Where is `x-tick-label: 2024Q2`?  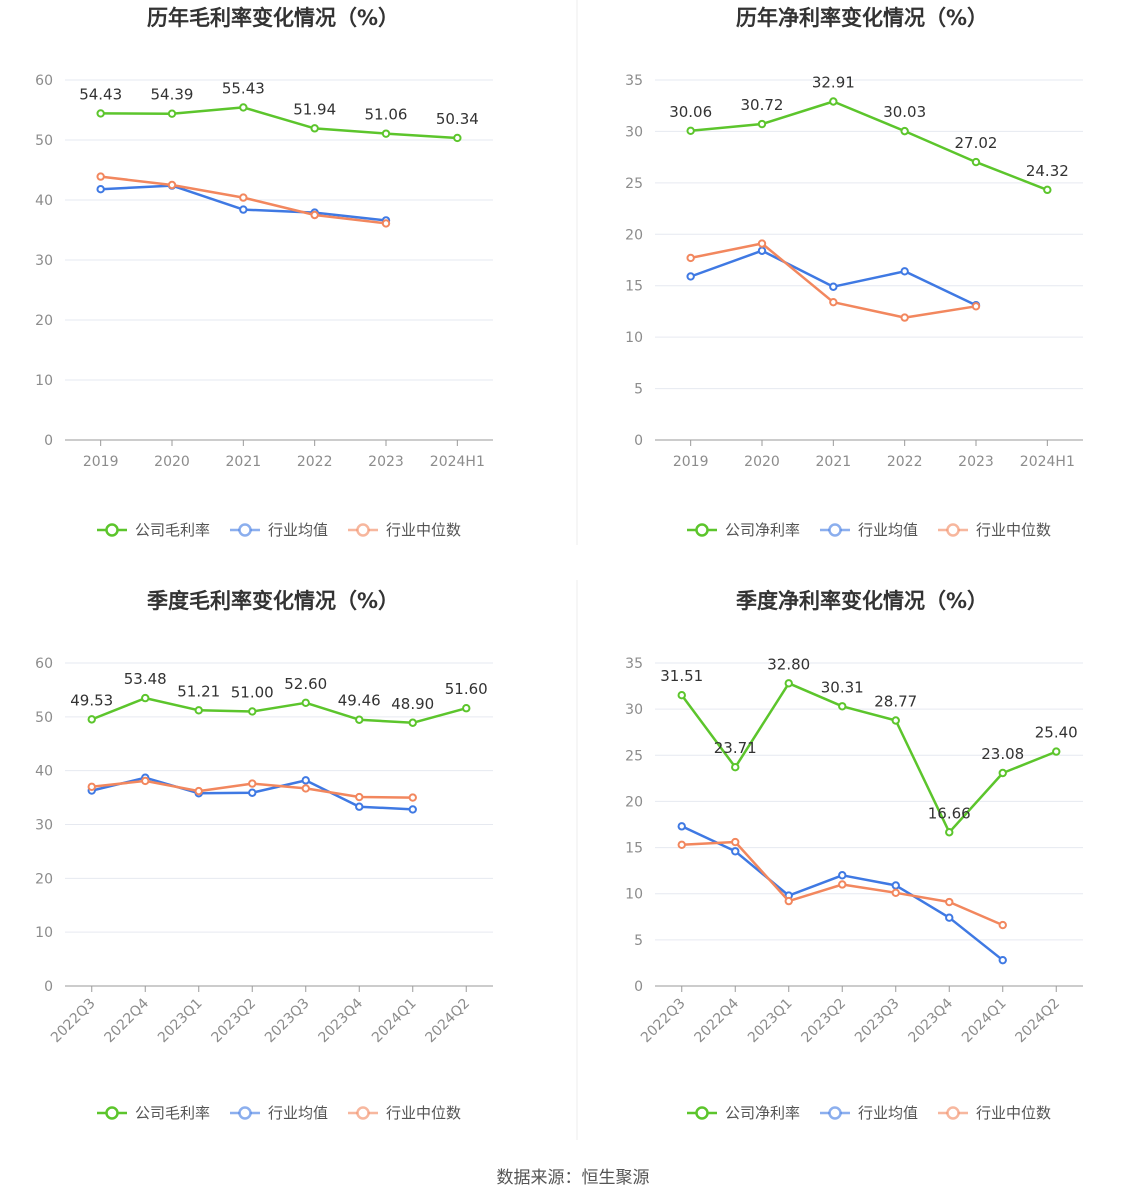
x-tick-label: 2024Q2 is located at coordinates (447, 1021).